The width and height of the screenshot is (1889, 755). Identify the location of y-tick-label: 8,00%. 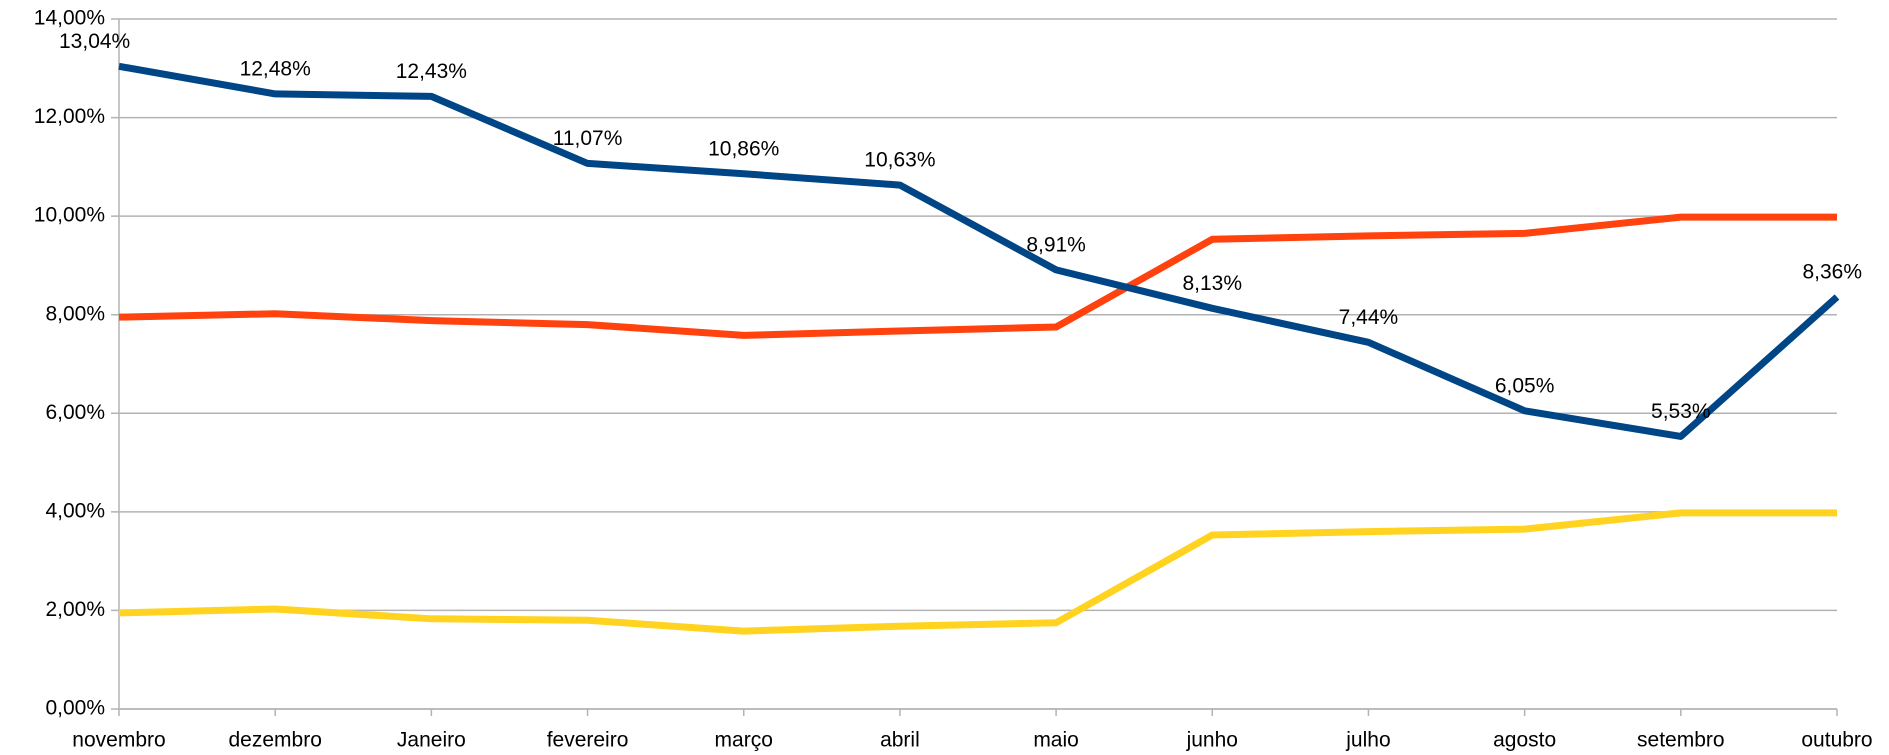
(75, 313).